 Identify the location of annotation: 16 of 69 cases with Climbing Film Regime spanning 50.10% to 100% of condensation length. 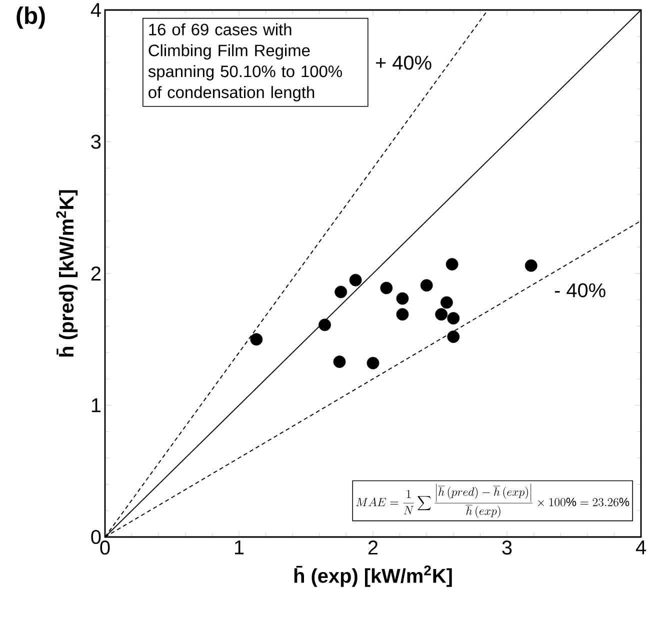
(245, 62).